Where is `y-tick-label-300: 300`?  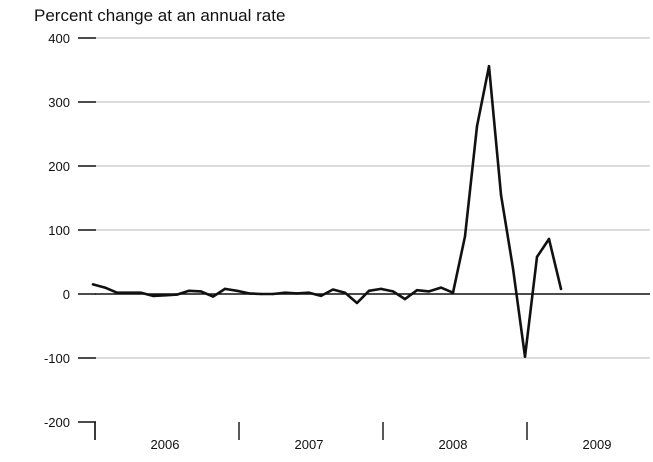
y-tick-label-300: 300 is located at coordinates (59, 102).